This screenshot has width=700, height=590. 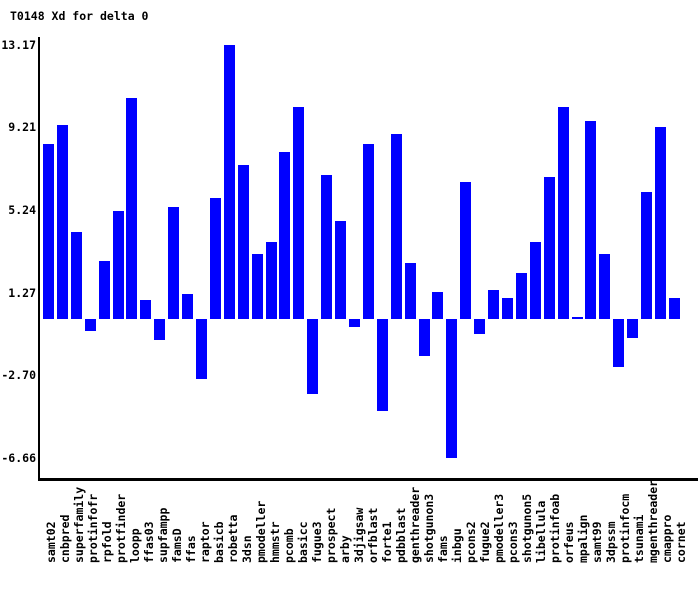 I want to click on x-tick-label: samt99, so click(x=597, y=542).